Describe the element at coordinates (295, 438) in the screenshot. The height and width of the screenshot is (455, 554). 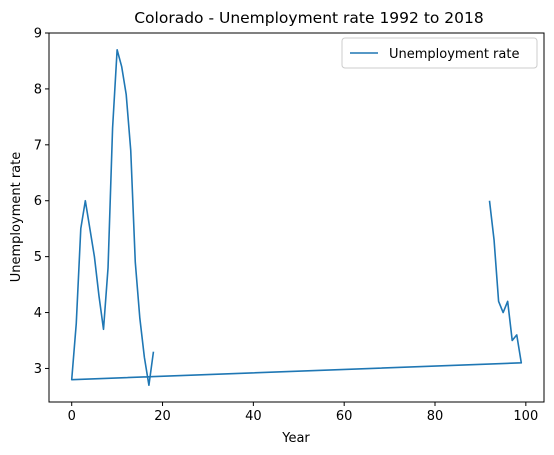
I see `x-axis-label: Year` at that location.